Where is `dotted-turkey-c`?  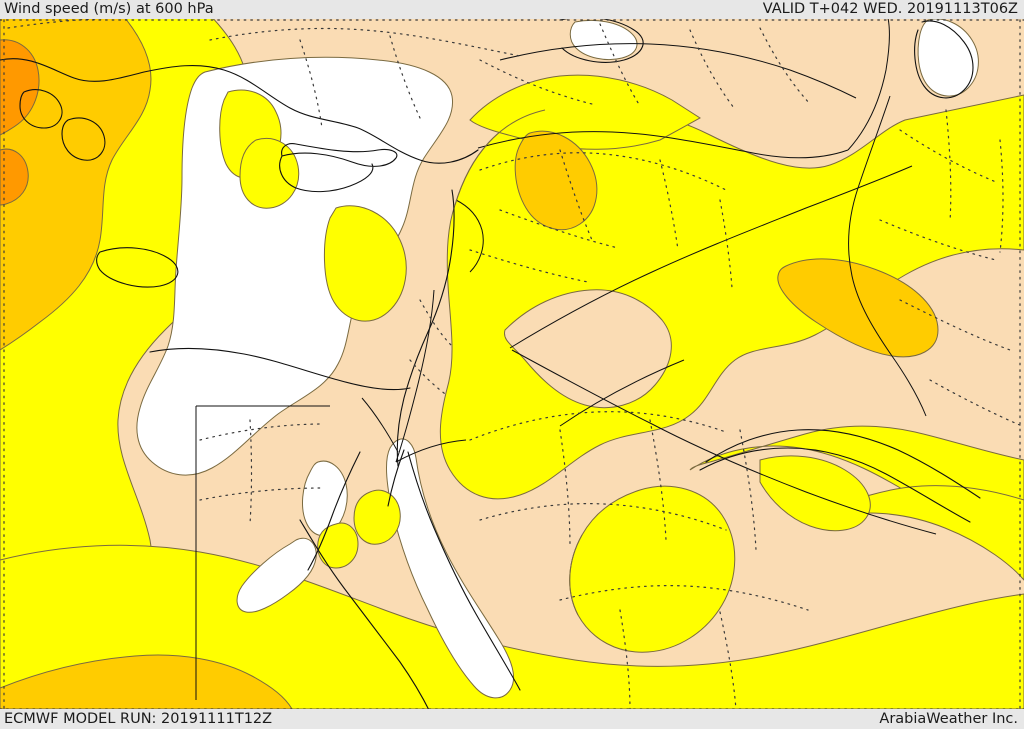
dotted-turkey-c is located at coordinates (405, 77).